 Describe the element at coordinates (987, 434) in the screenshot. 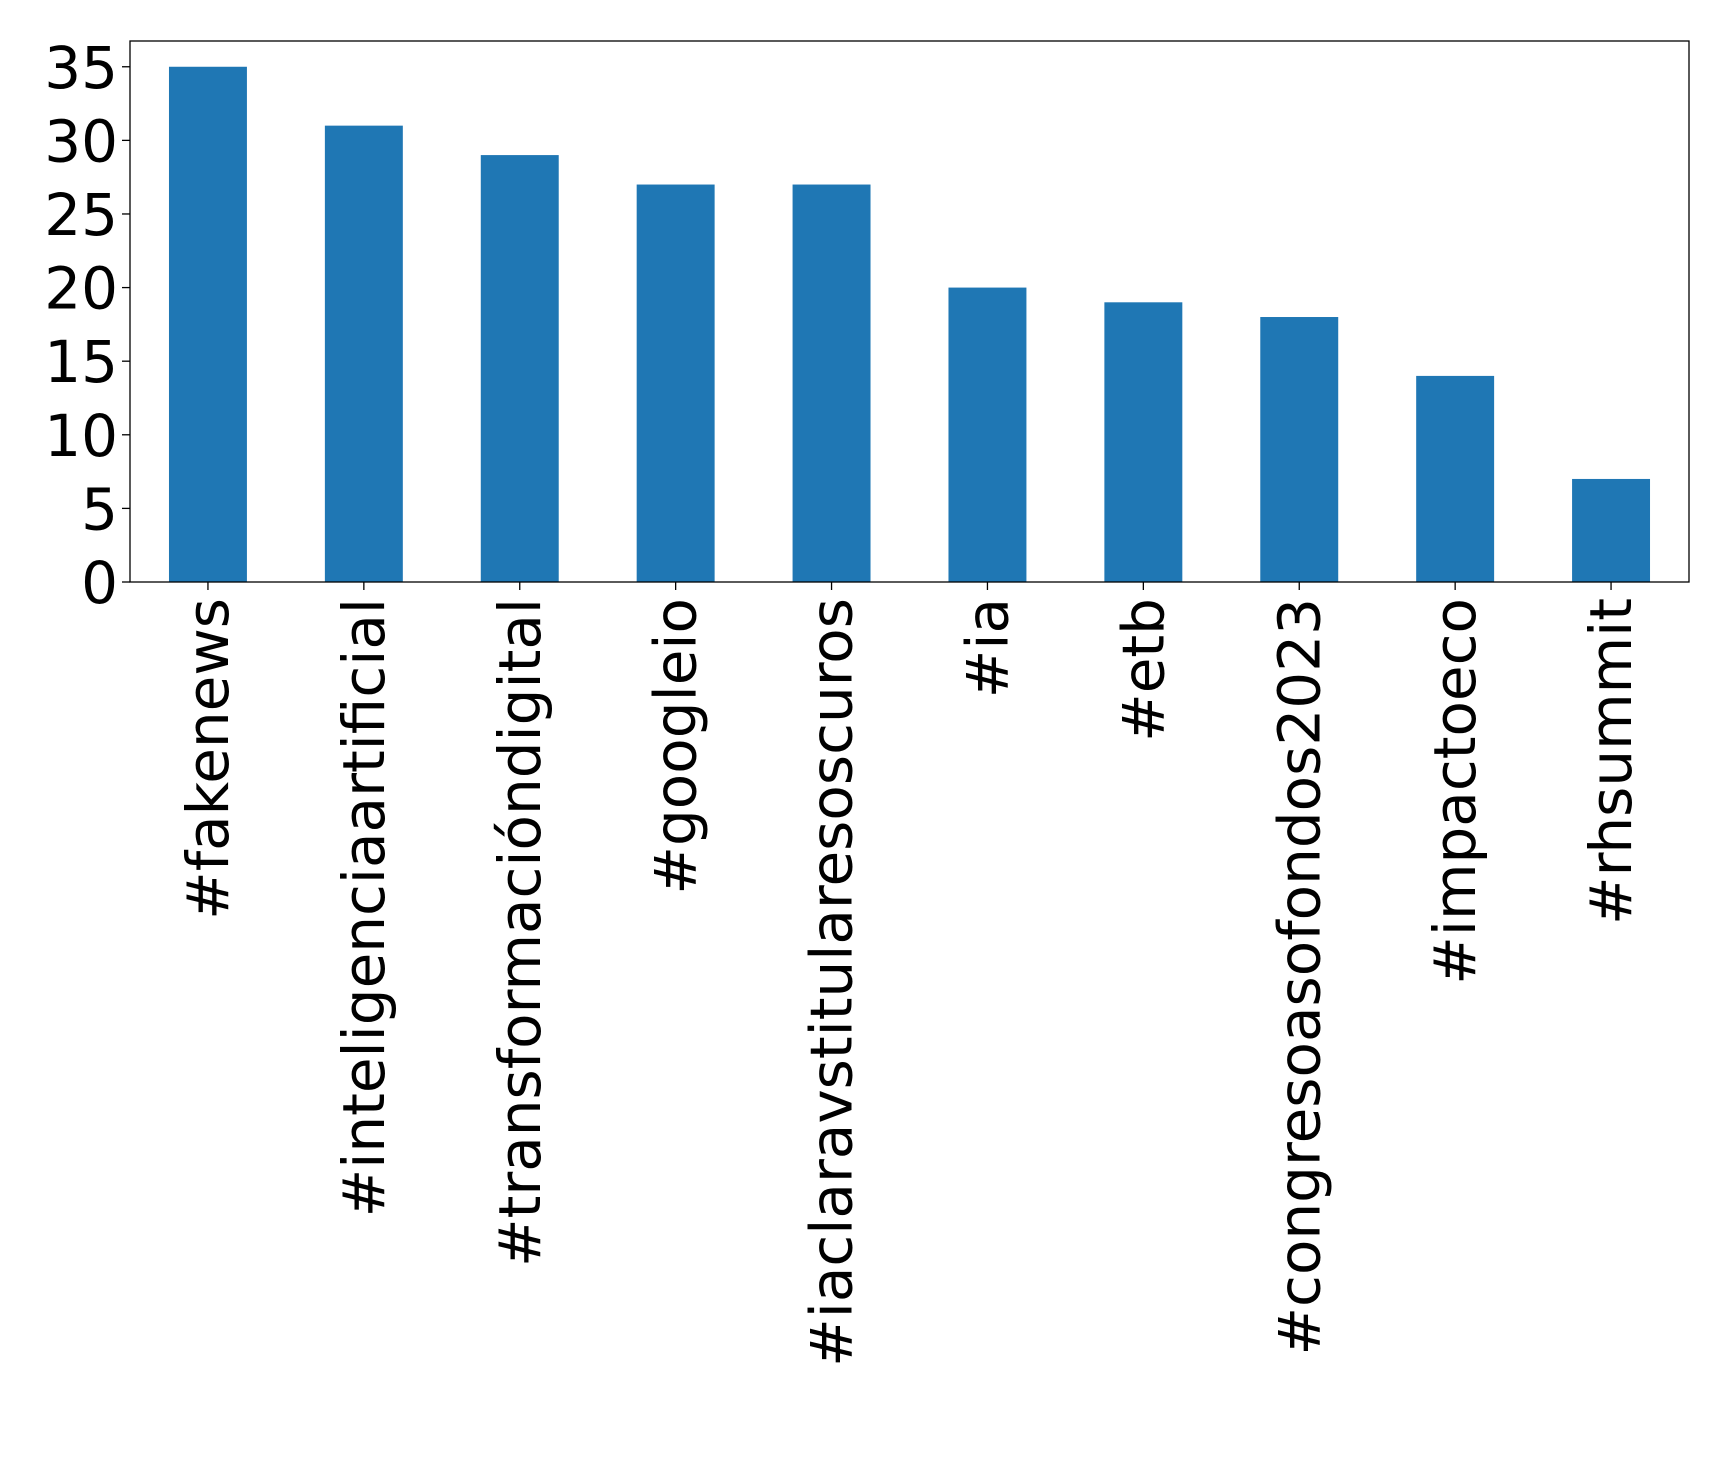

I see `bar-ia` at that location.